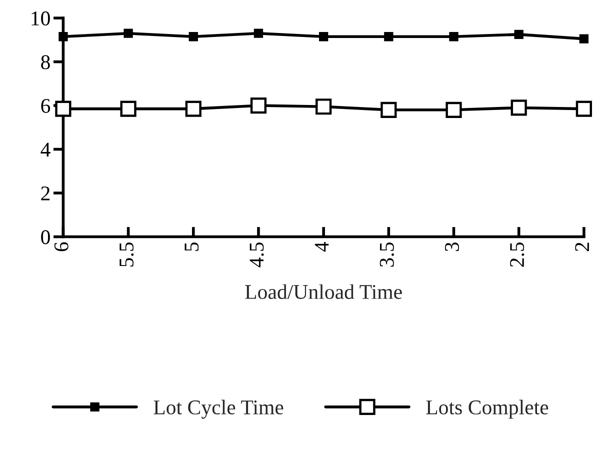 Image resolution: width=602 pixels, height=451 pixels. What do you see at coordinates (451, 247) in the screenshot?
I see `x-tick-label: 3` at bounding box center [451, 247].